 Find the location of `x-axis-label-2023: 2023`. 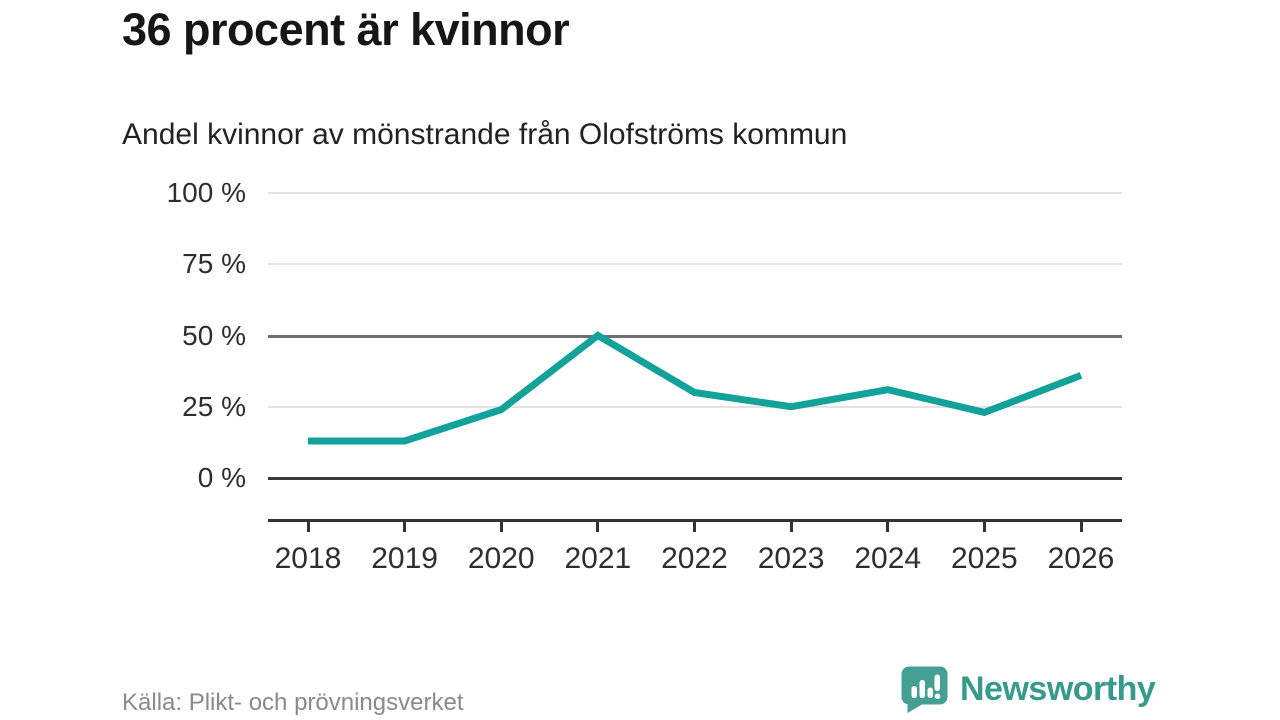

x-axis-label-2023: 2023 is located at coordinates (791, 558).